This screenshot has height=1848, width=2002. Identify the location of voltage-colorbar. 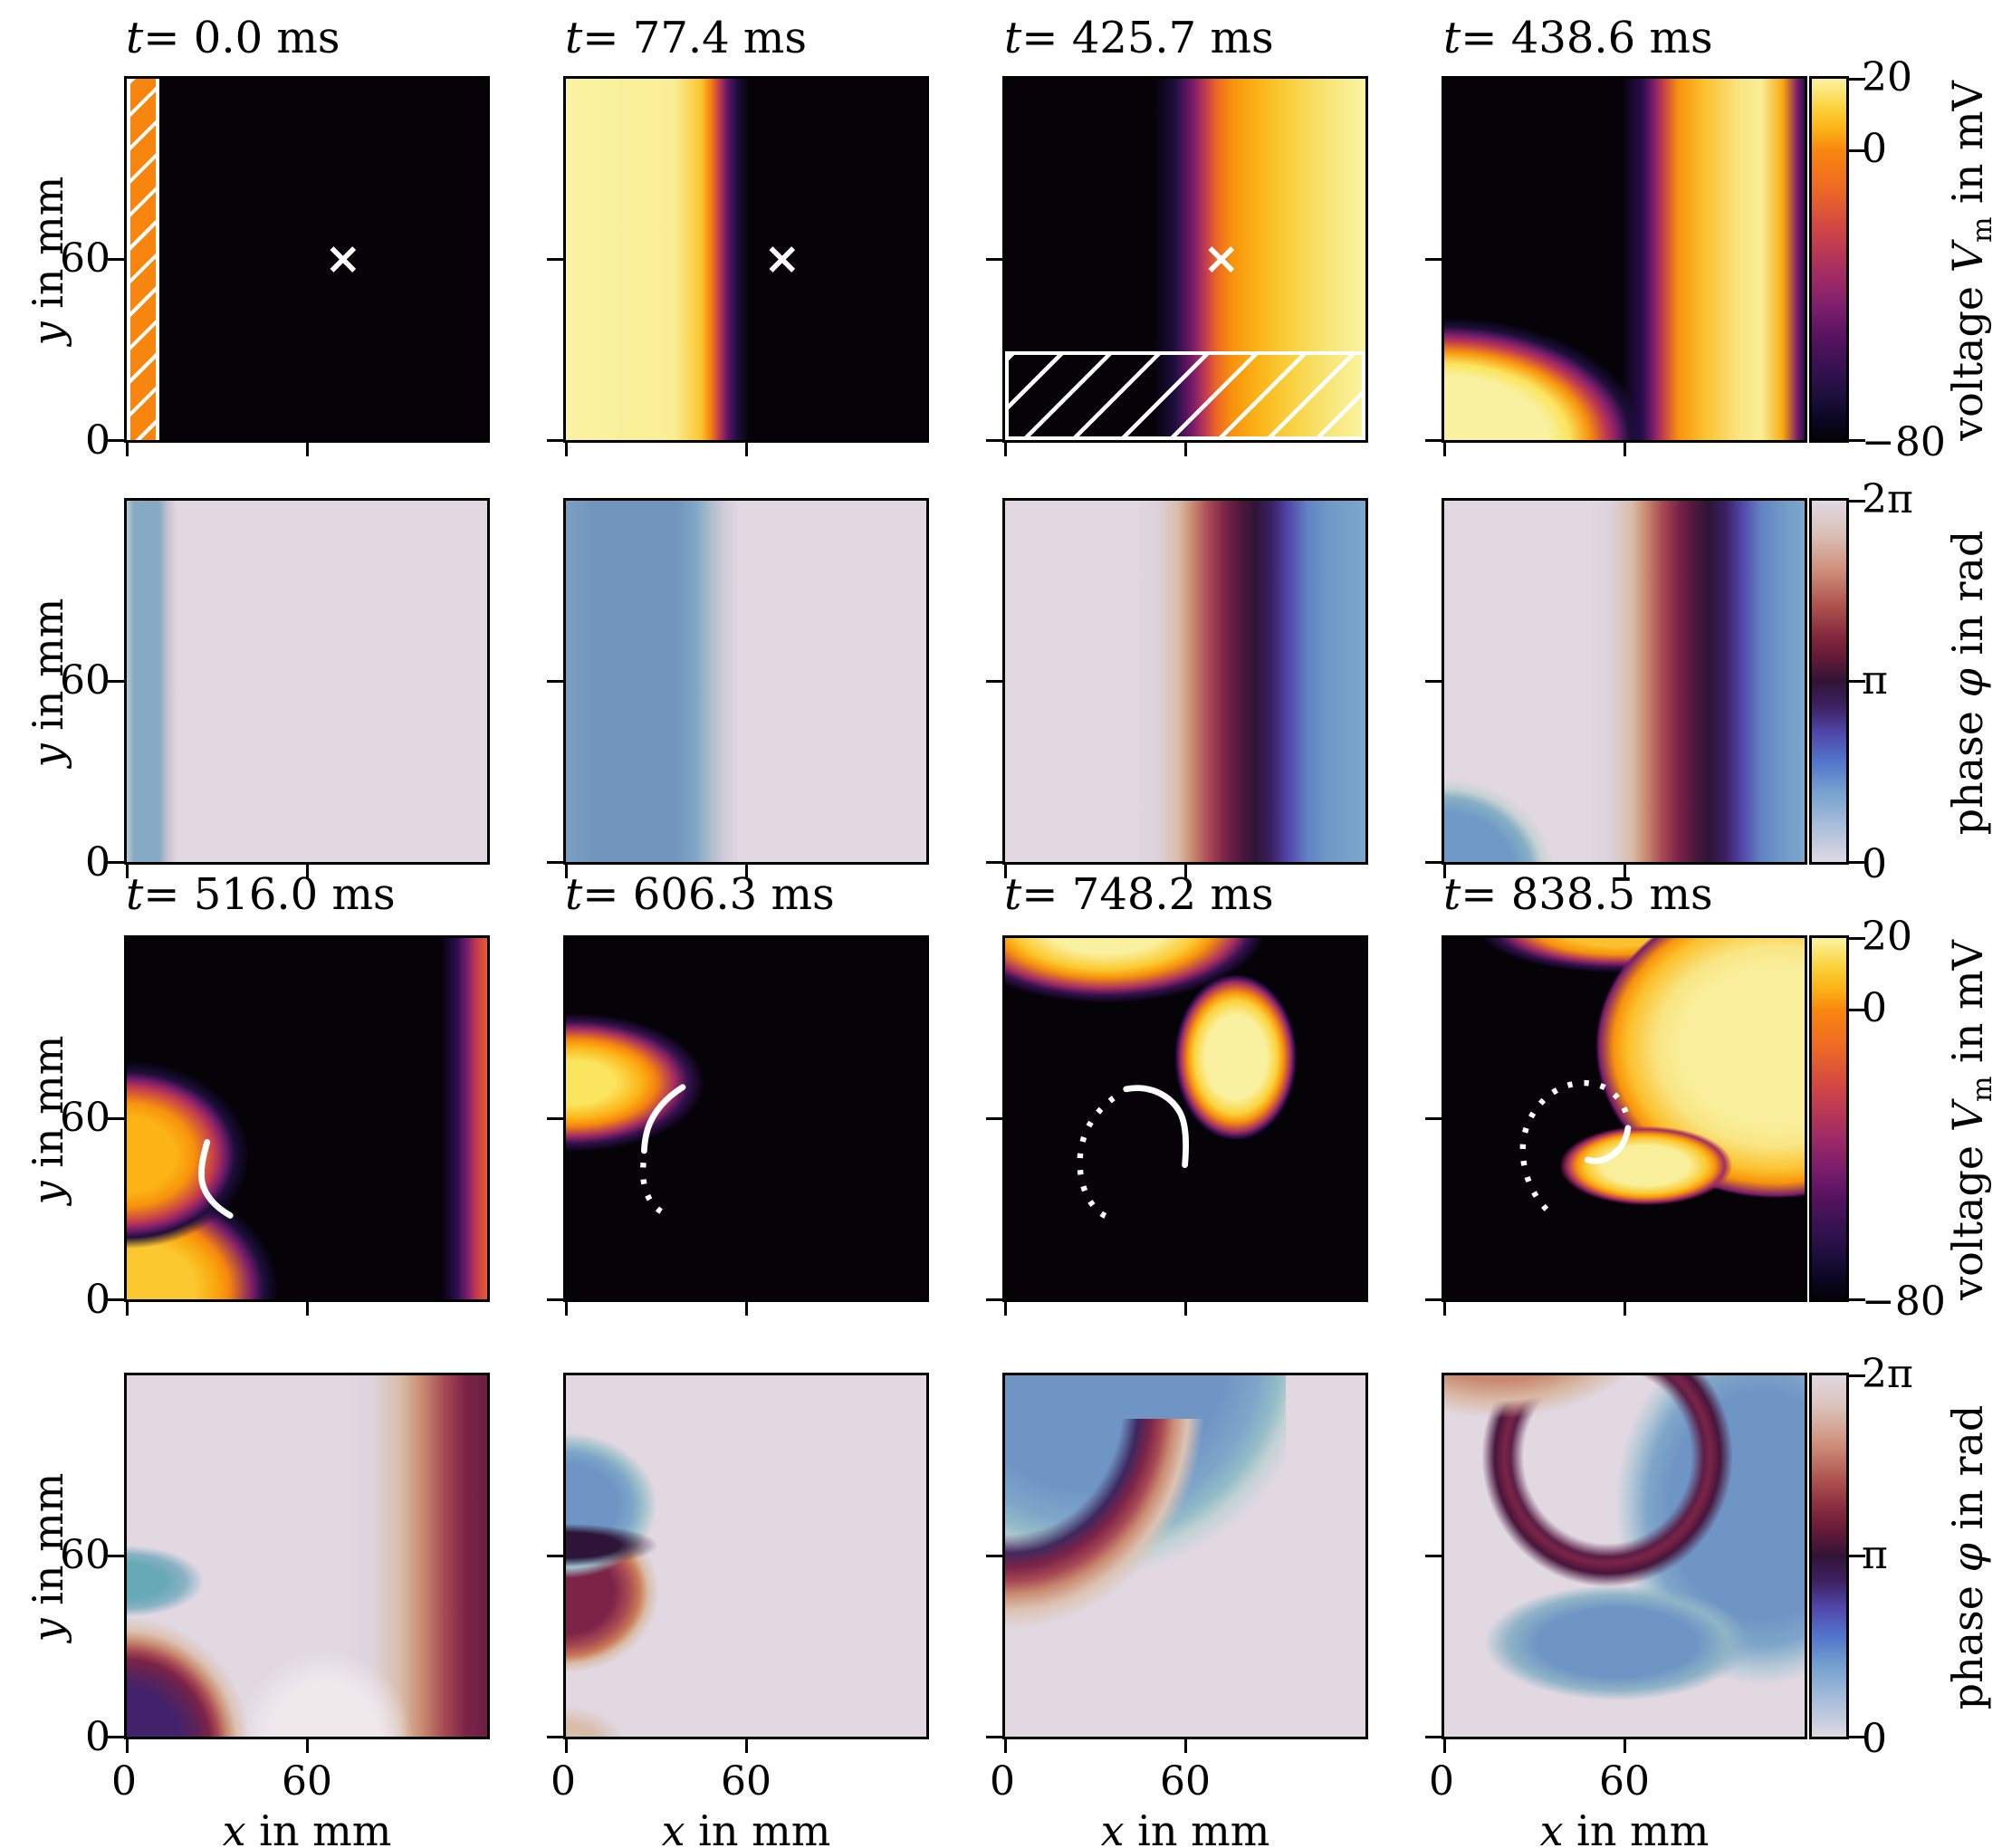
(1837, 259).